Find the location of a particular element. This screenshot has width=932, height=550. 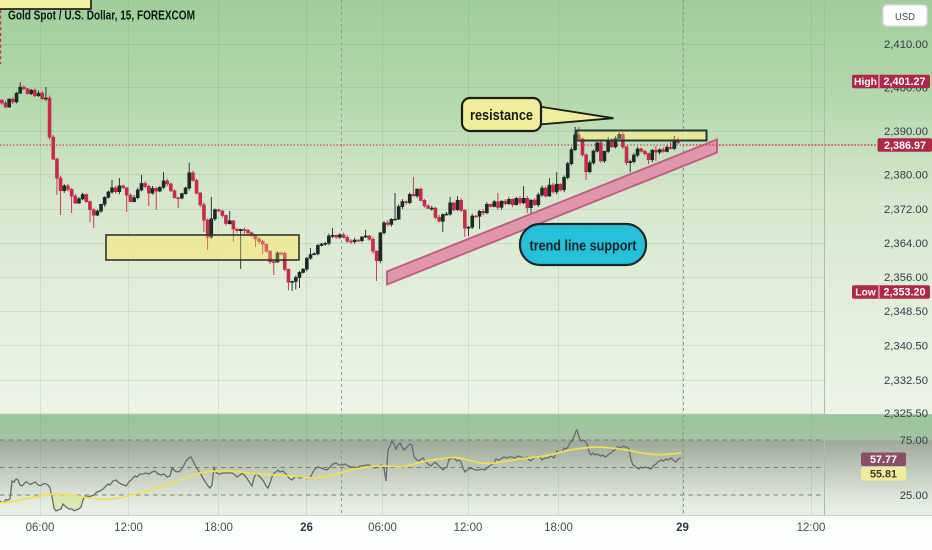

svg-text: 2,356.00 is located at coordinates (906, 278).